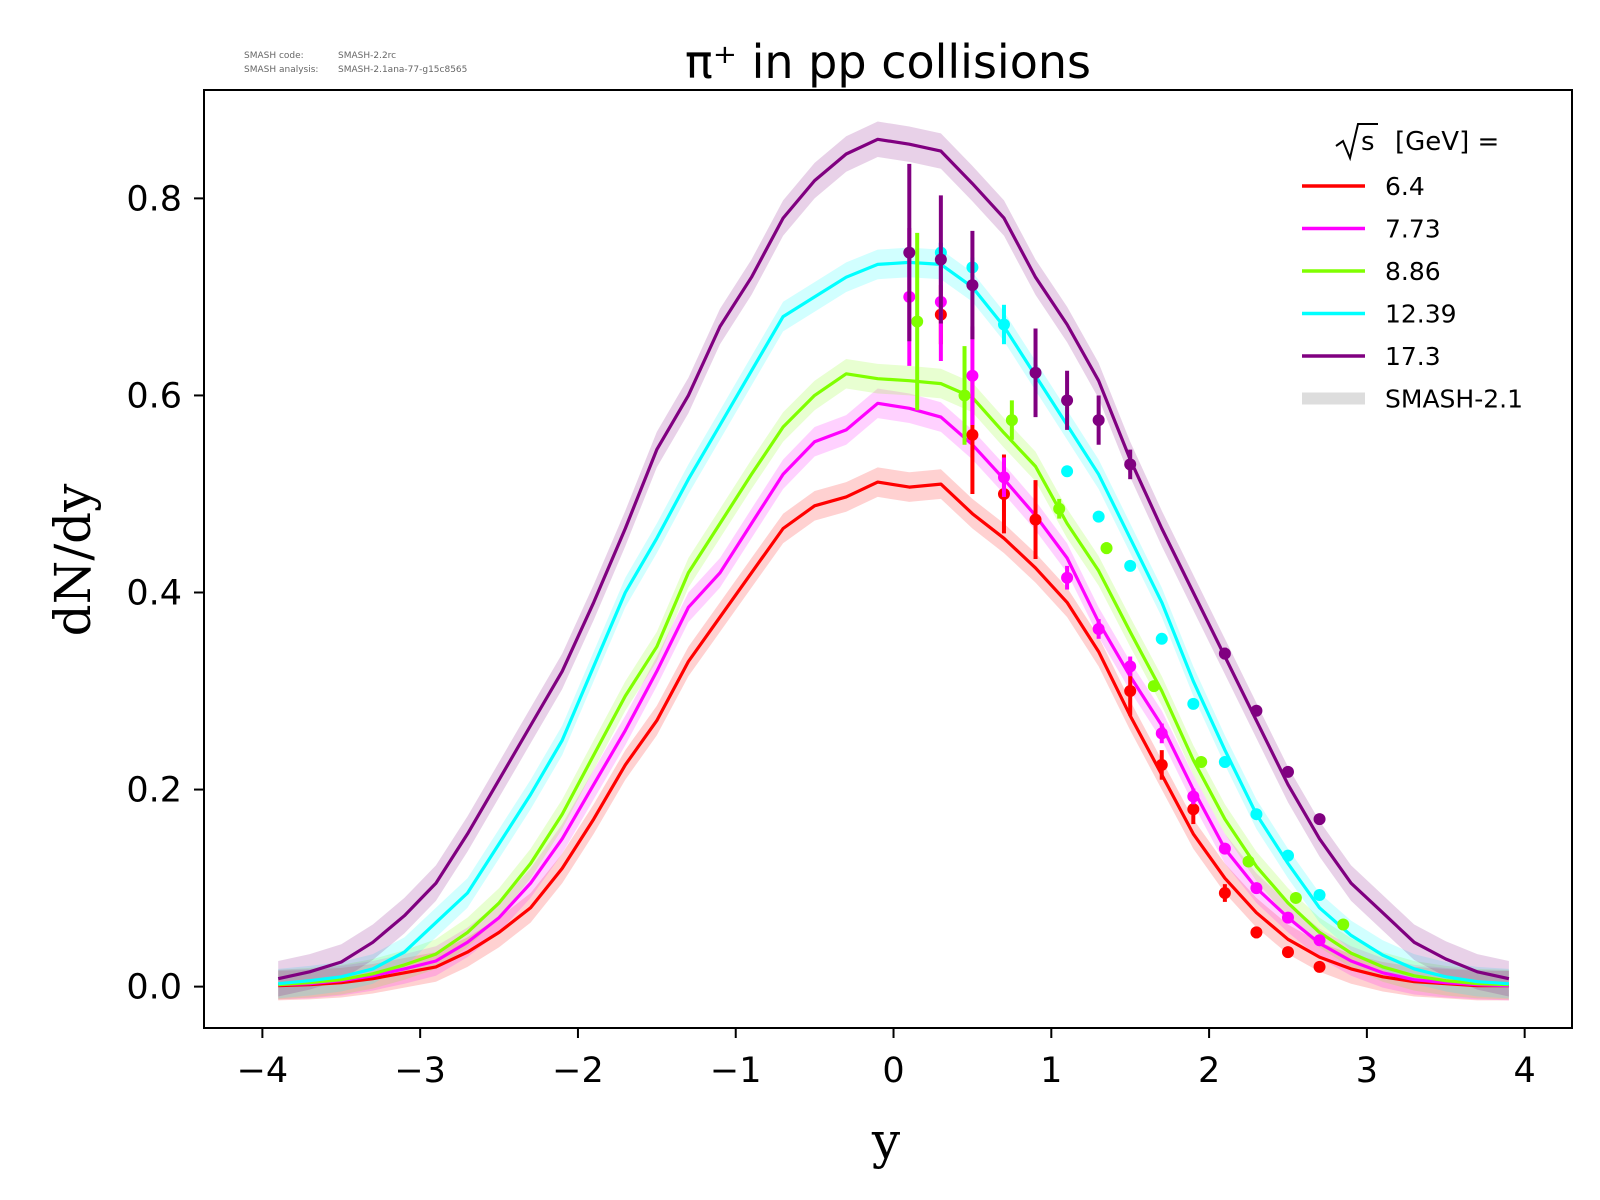 This screenshot has width=1600, height=1200. I want to click on x-tick-label: 2, so click(1209, 1071).